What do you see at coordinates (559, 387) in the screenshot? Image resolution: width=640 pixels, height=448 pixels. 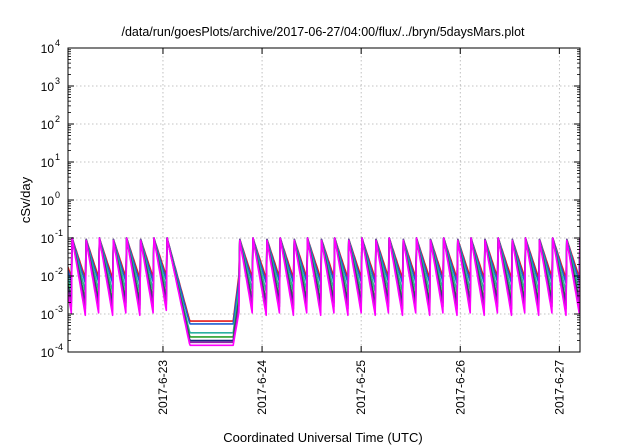 I see `x-tick-label: 2017-6-27` at bounding box center [559, 387].